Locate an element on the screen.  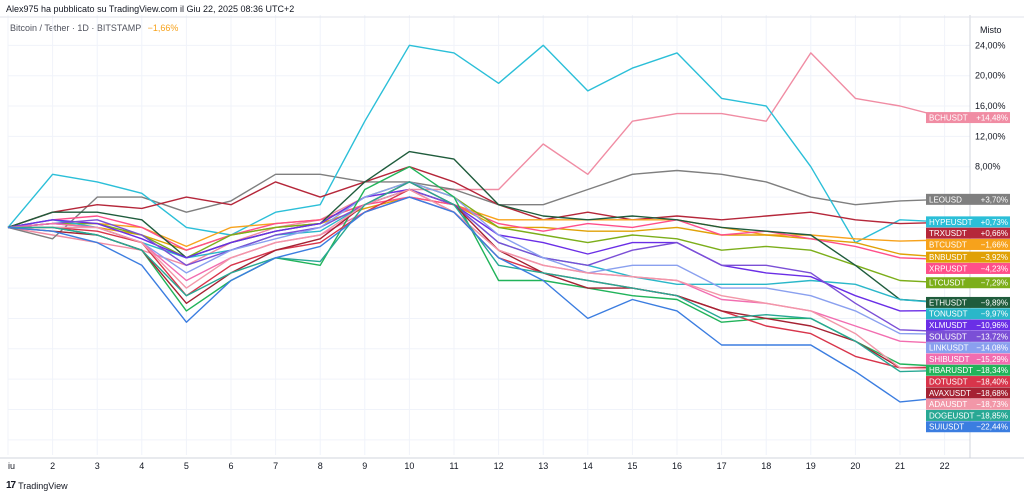
series-label-avaxusdt: AVAXUSDT −18,68% is located at coordinates (968, 393).